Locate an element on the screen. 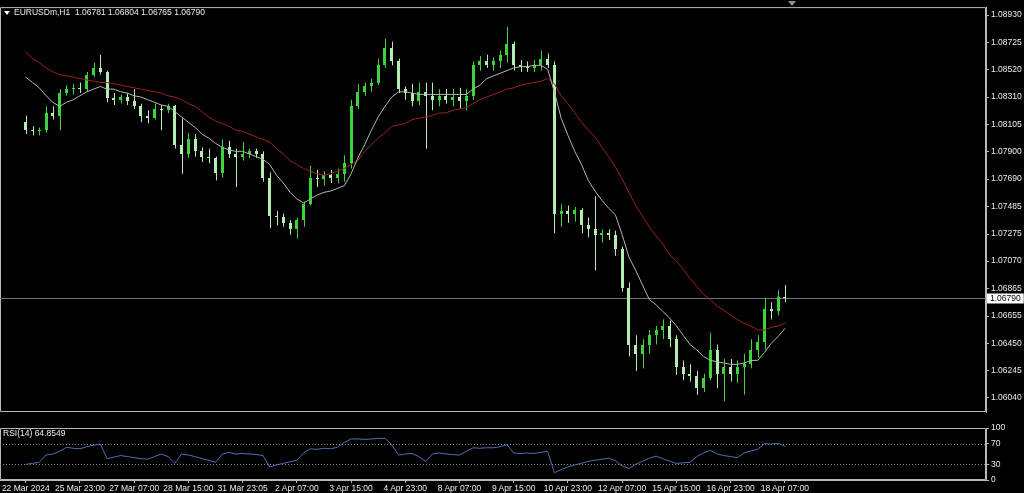 The height and width of the screenshot is (493, 1024). x-tick-label: 2 Apr 07:00 is located at coordinates (297, 488).